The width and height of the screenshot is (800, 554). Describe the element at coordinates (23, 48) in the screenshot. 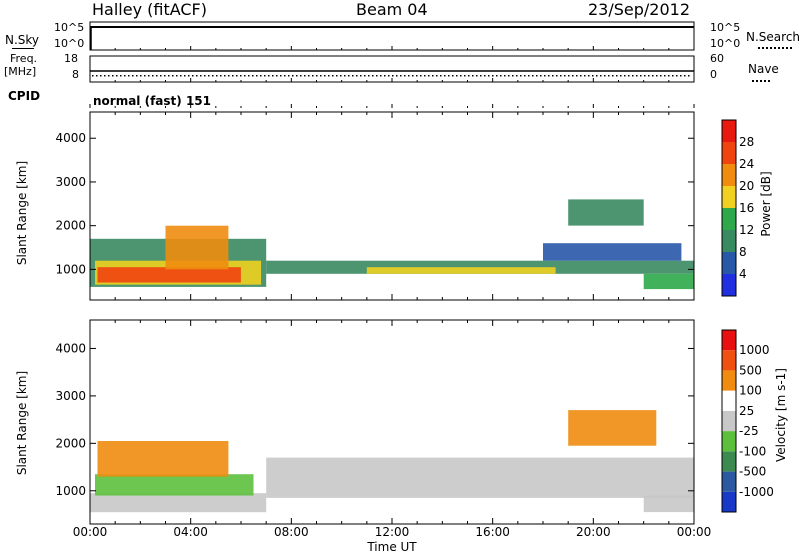

I see `nsky-legend-line` at that location.